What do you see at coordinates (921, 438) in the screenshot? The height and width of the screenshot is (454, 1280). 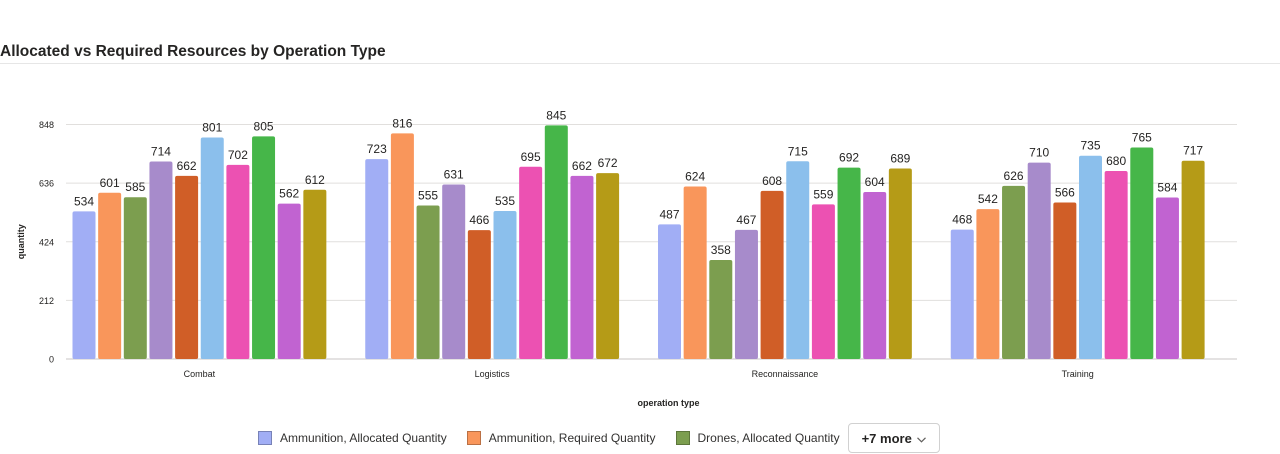 I see `chevron-down-icon` at bounding box center [921, 438].